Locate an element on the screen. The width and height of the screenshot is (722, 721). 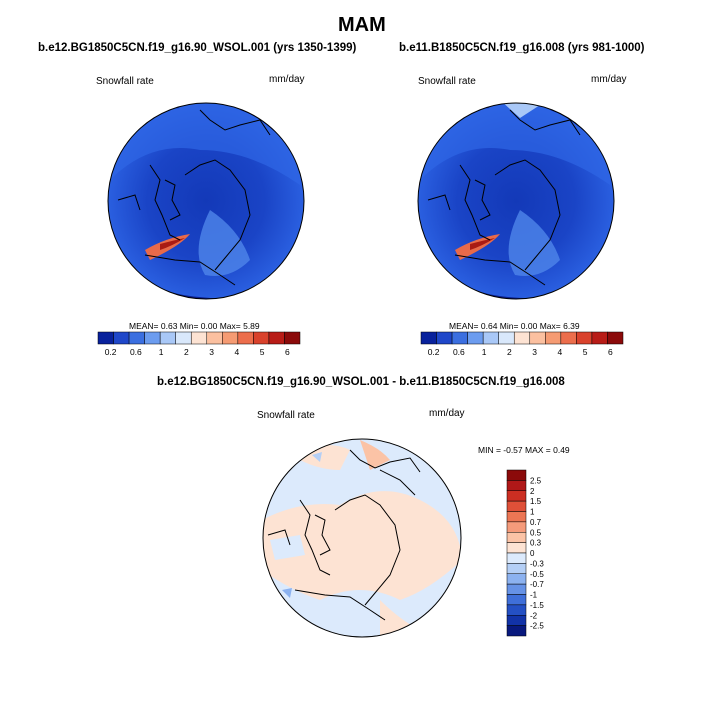
colorbar2-tick-label: 6 is located at coordinates (610, 352).